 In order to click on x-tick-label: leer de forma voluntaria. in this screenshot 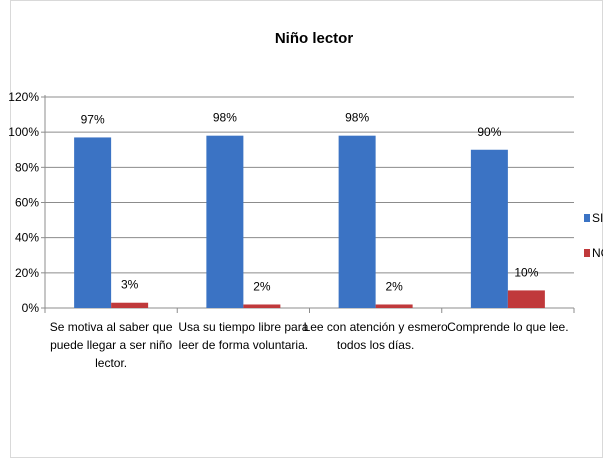, I will do `click(243, 345)`.